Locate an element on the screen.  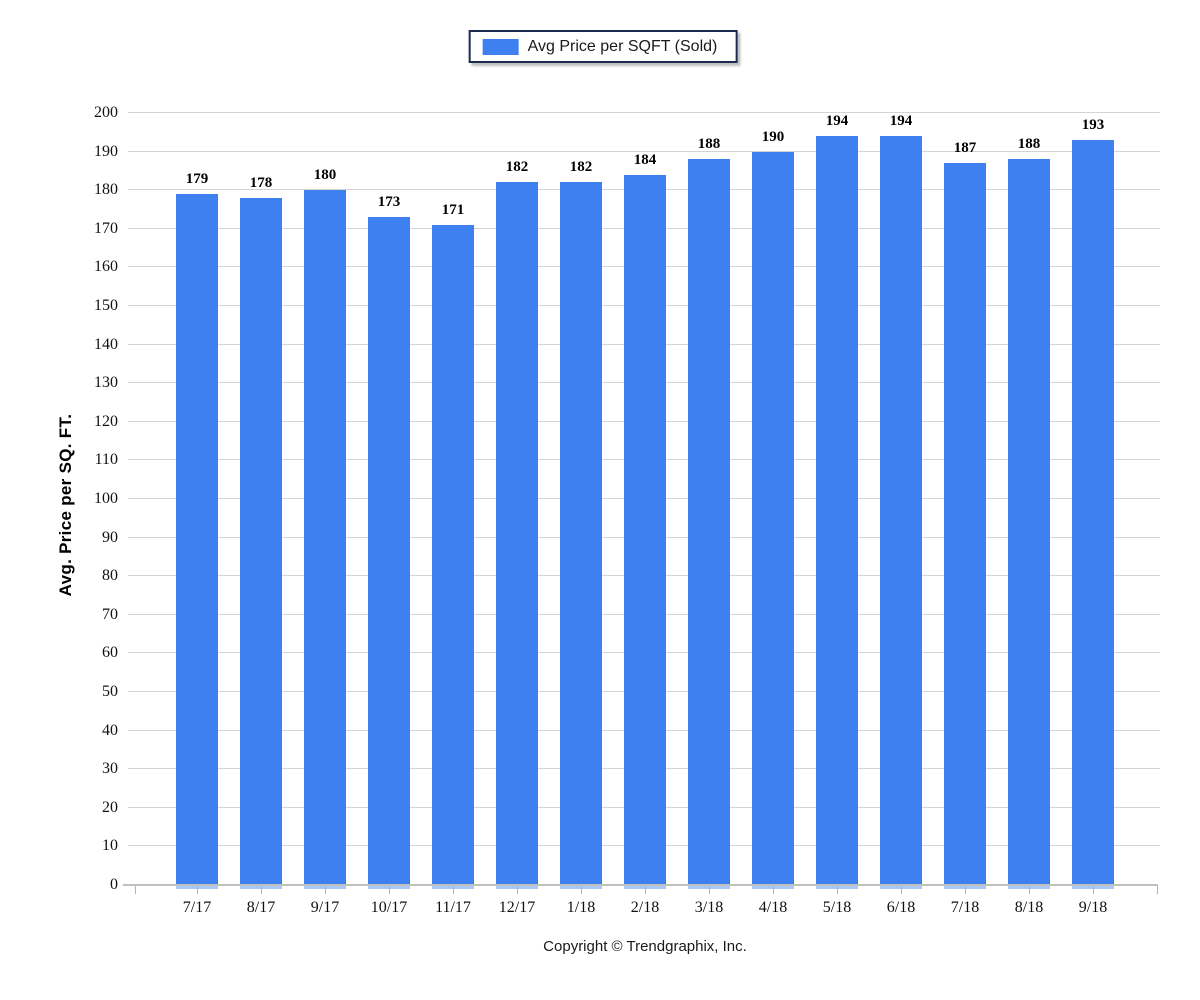
copyright-text: Copyright © Trendgraphix, Inc. is located at coordinates (645, 946).